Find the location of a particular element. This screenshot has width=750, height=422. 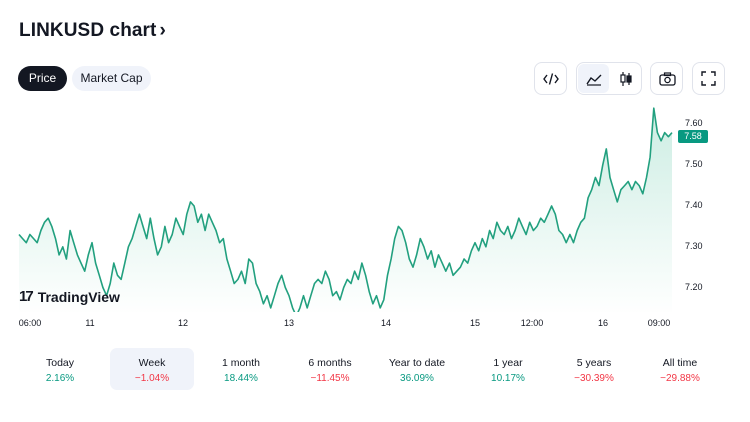

period-5-years: 5 years −30.39% is located at coordinates (594, 369).